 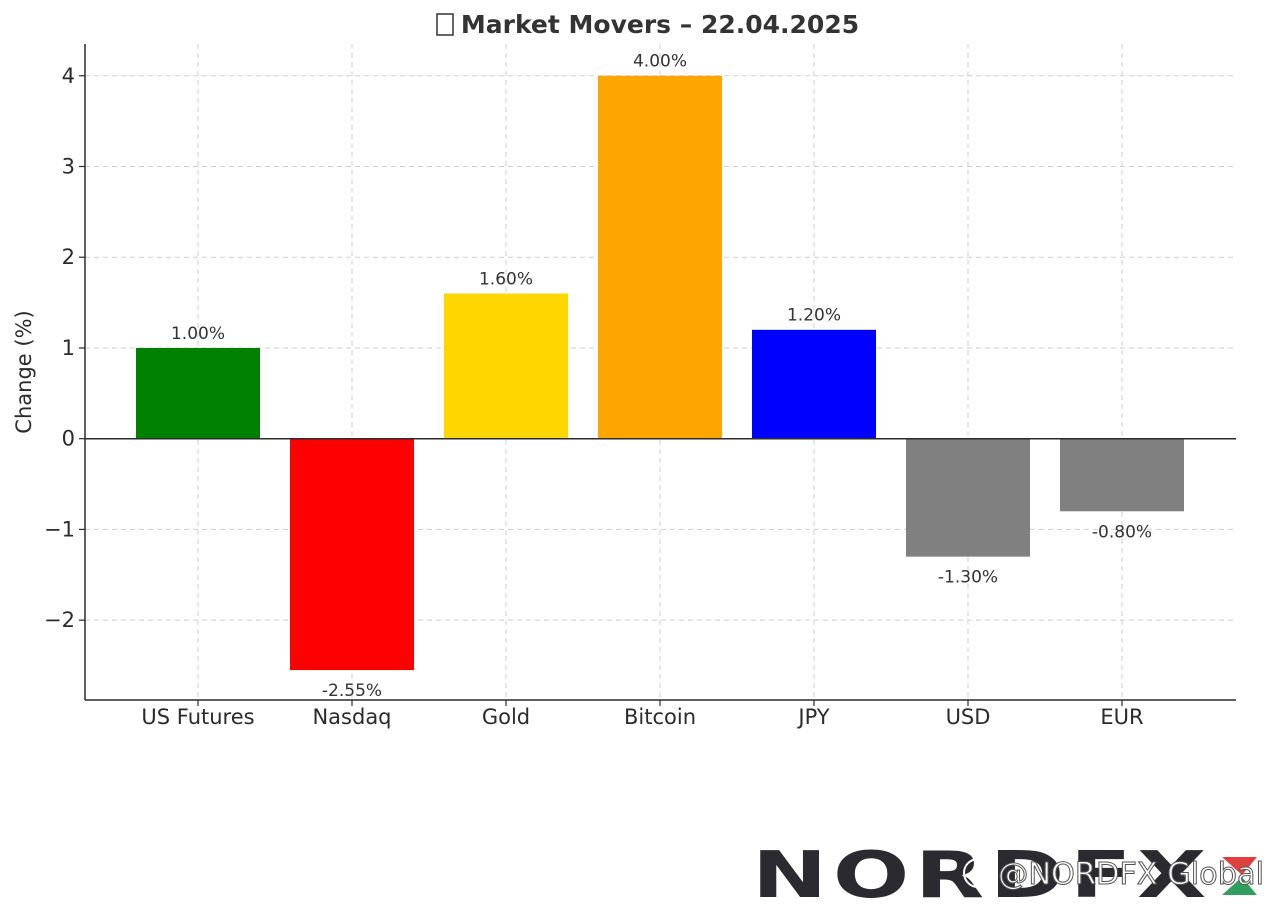 What do you see at coordinates (1131, 874) in the screenshot?
I see `watermark-handle: @NORDFX Global` at bounding box center [1131, 874].